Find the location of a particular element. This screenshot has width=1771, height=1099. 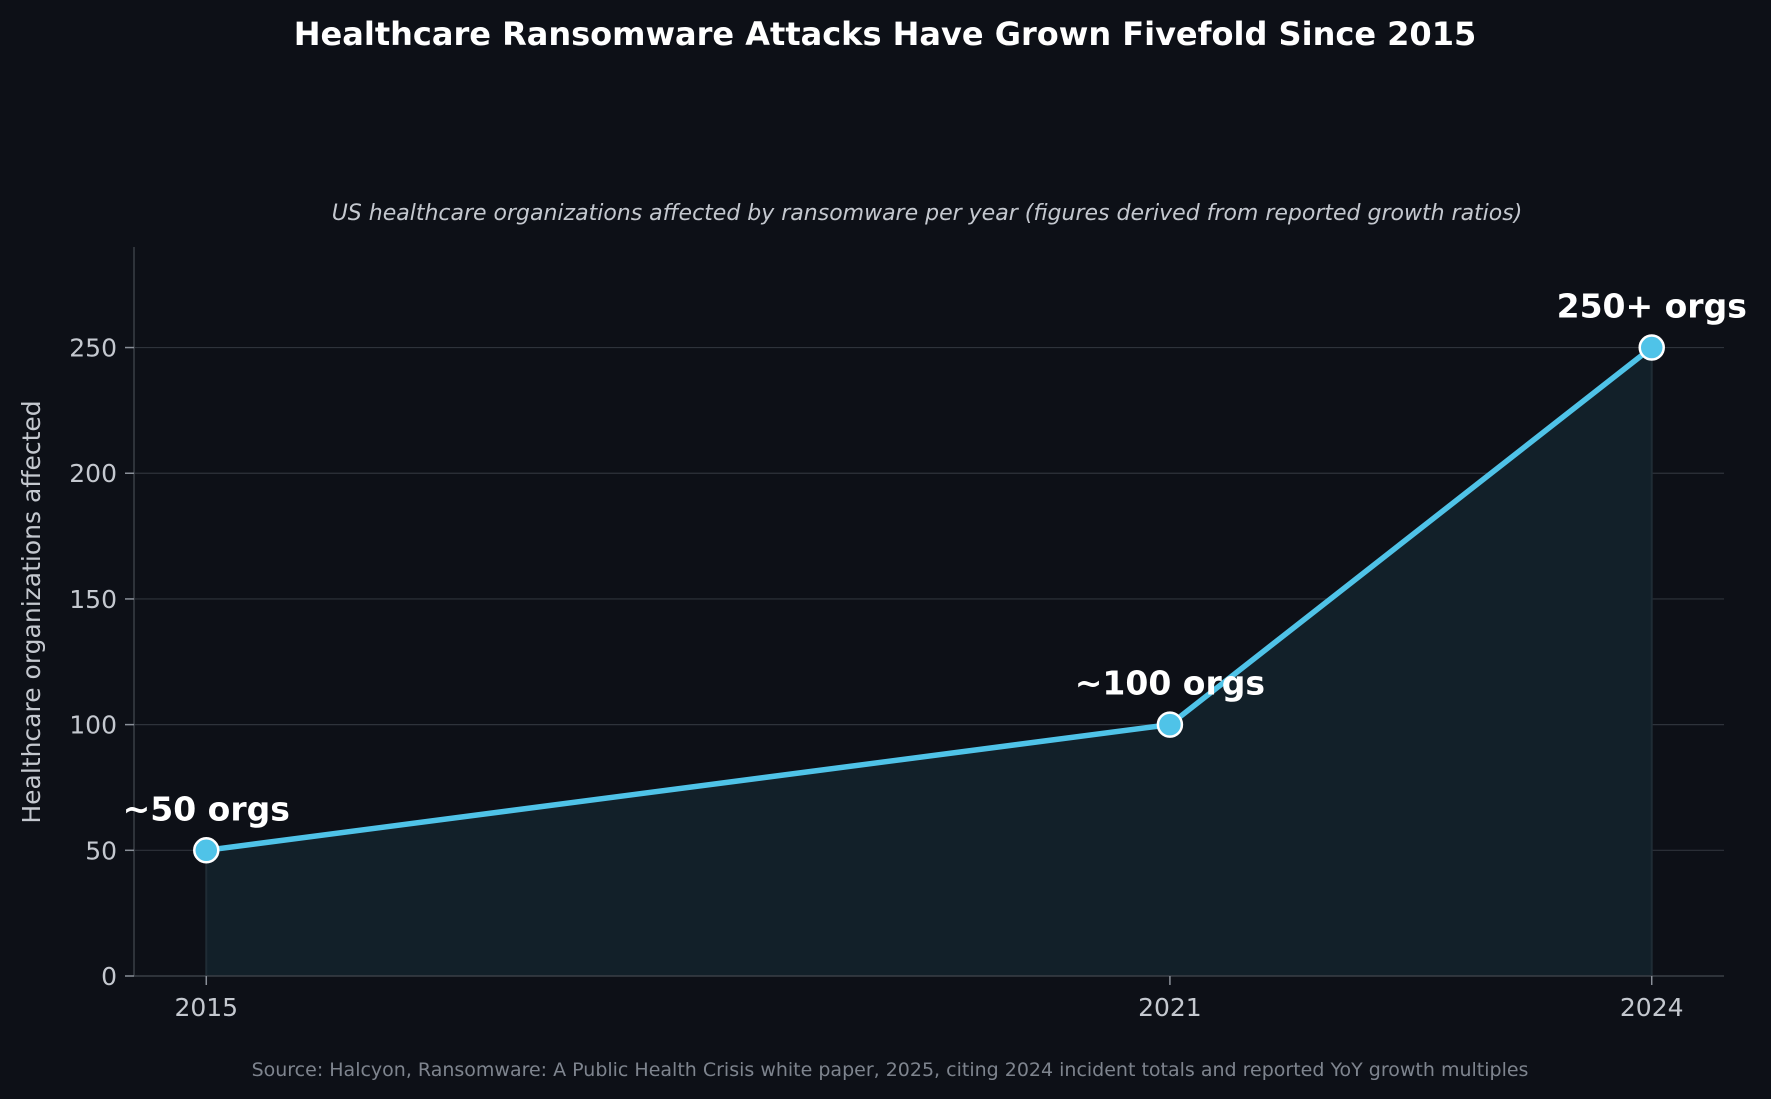

y-tick-label: 200 is located at coordinates (93, 473).